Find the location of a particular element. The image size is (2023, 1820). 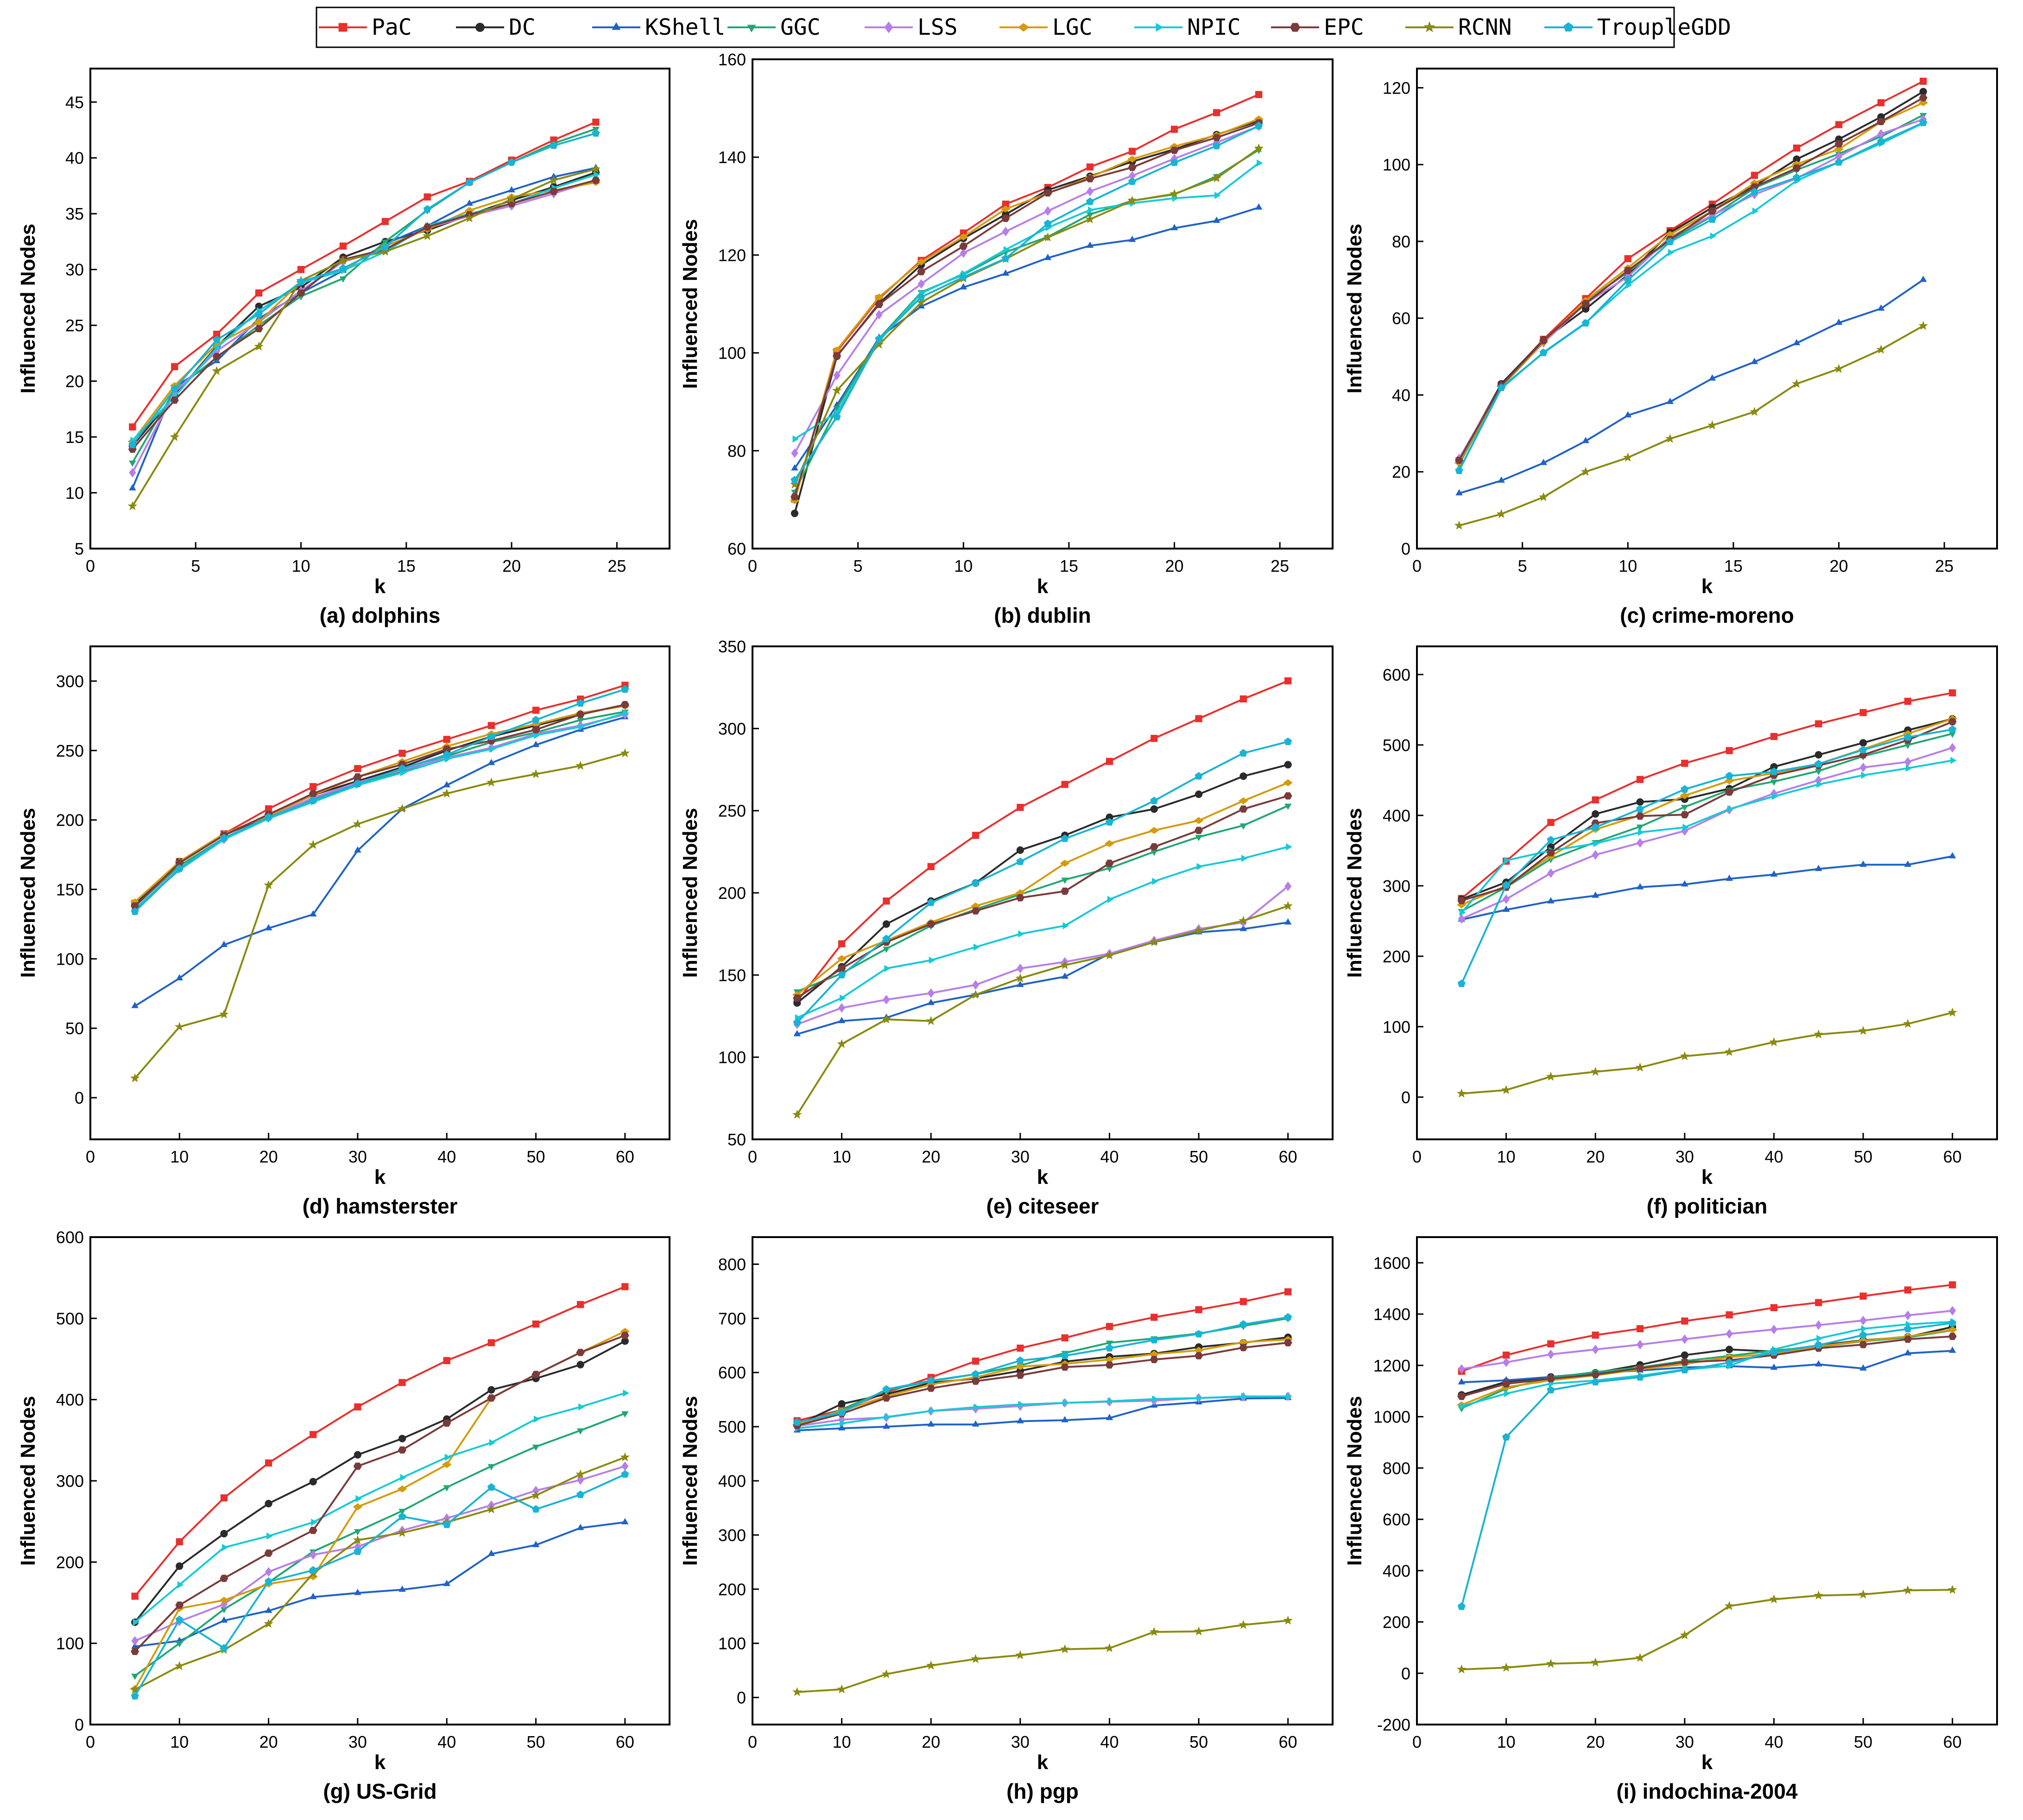

y-tick-label: 800 is located at coordinates (732, 1264).